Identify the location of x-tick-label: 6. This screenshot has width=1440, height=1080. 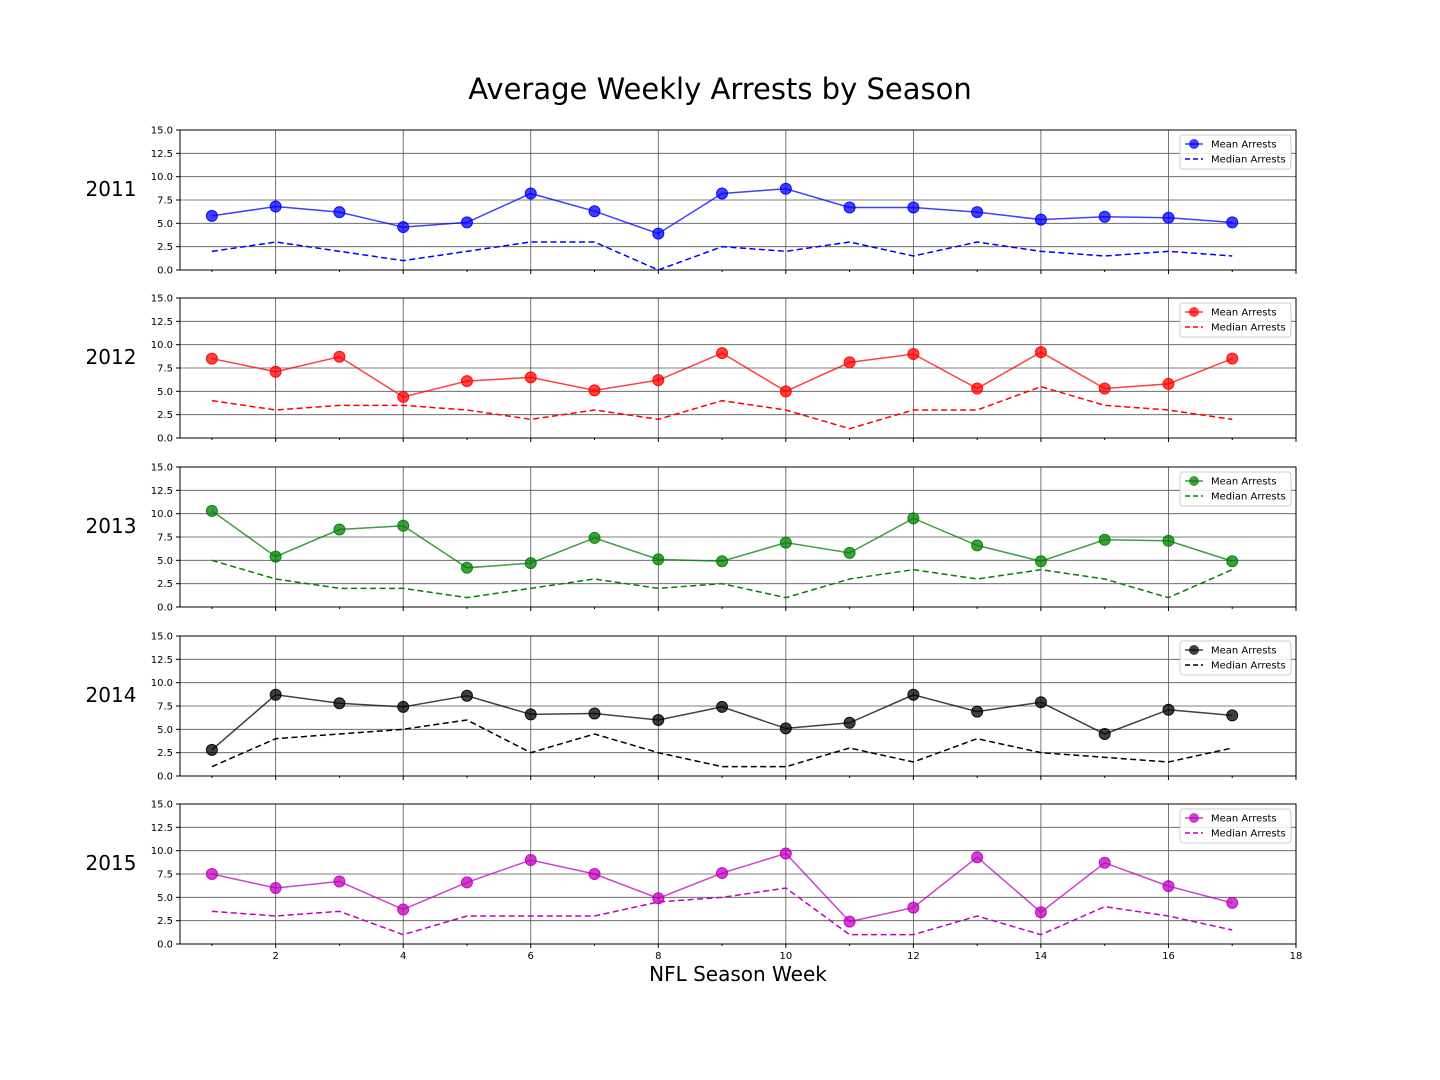
(531, 956).